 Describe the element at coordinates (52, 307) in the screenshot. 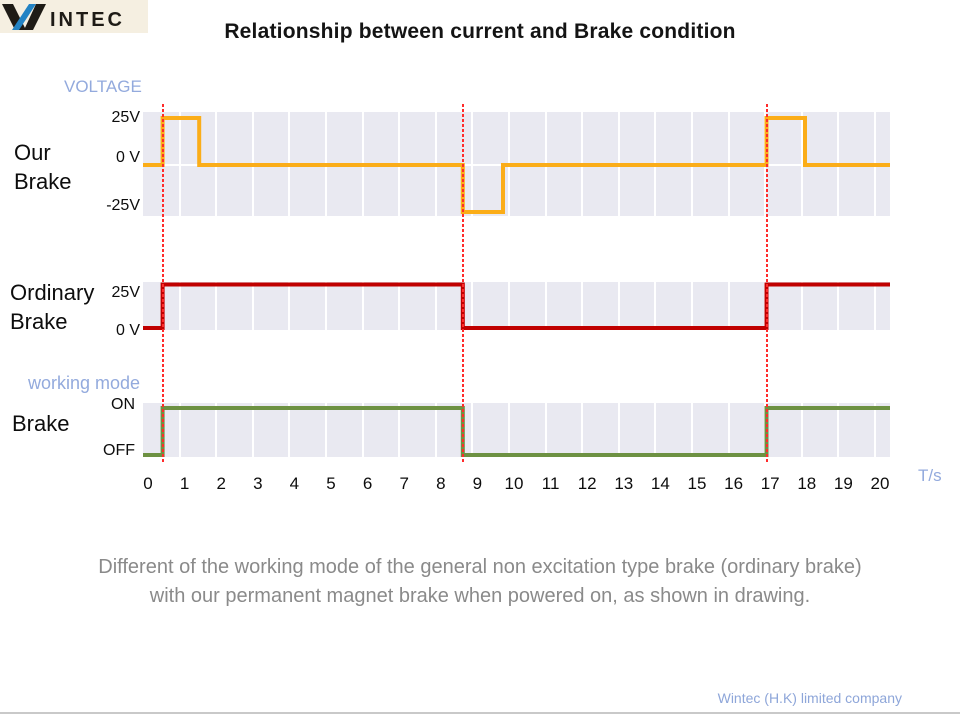

I see `ordinary-brake-row-label: Ordinary Brake` at that location.